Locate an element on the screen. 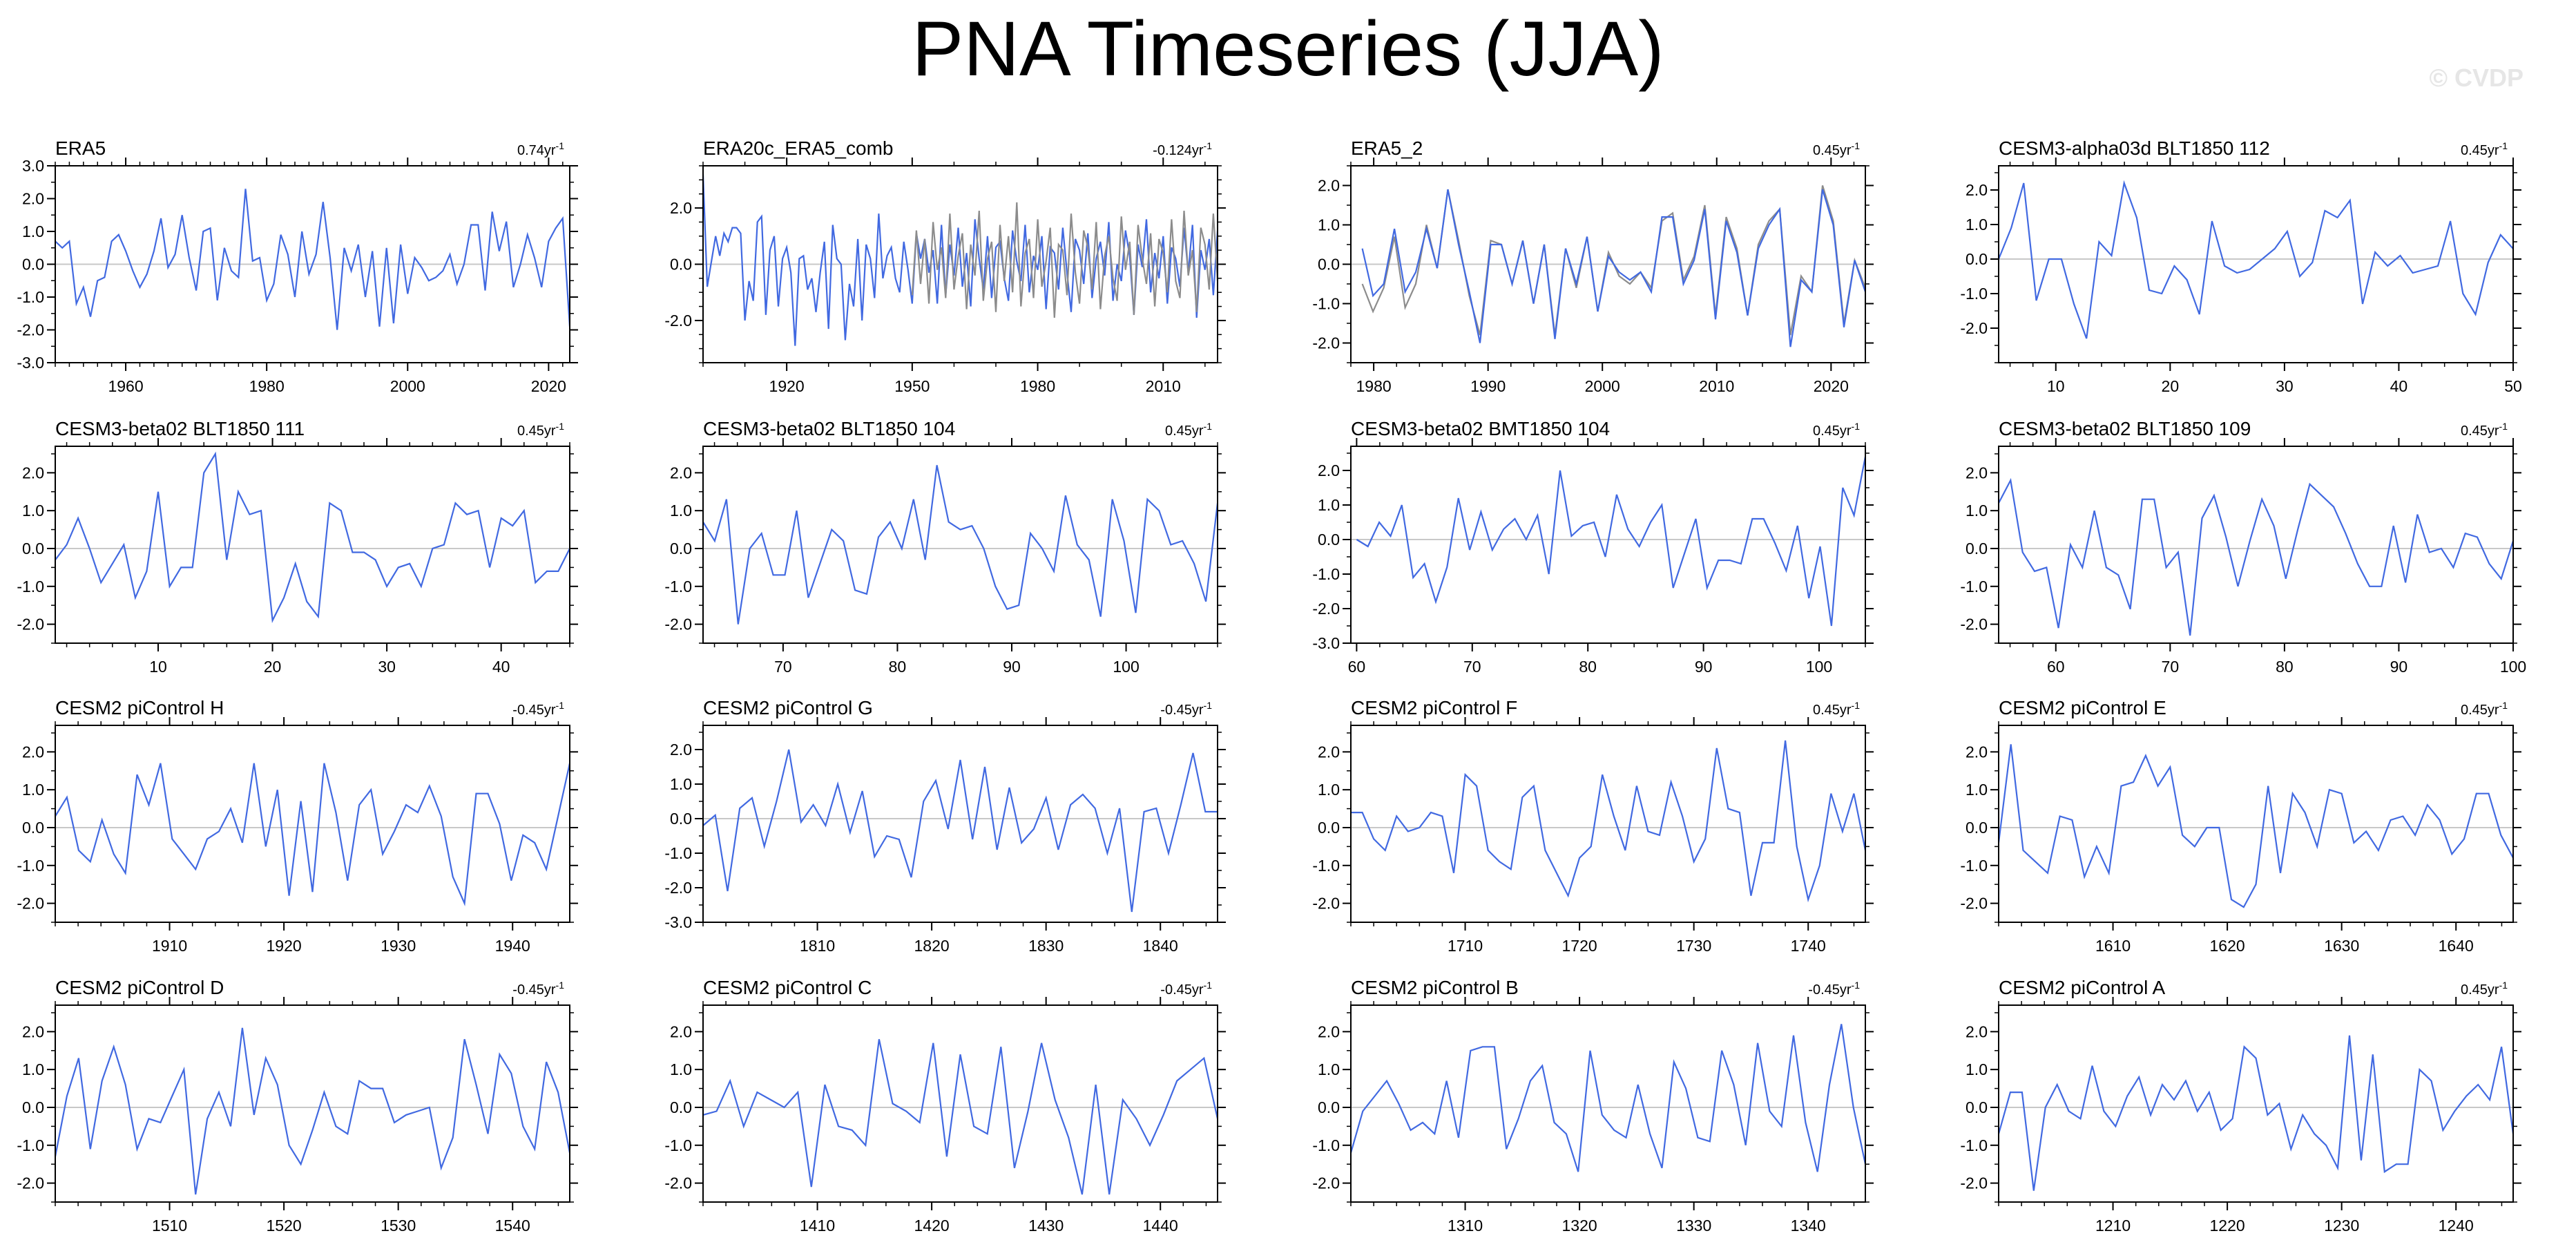 This screenshot has height=1258, width=2576. x-tick-label: 1740 is located at coordinates (1808, 946).